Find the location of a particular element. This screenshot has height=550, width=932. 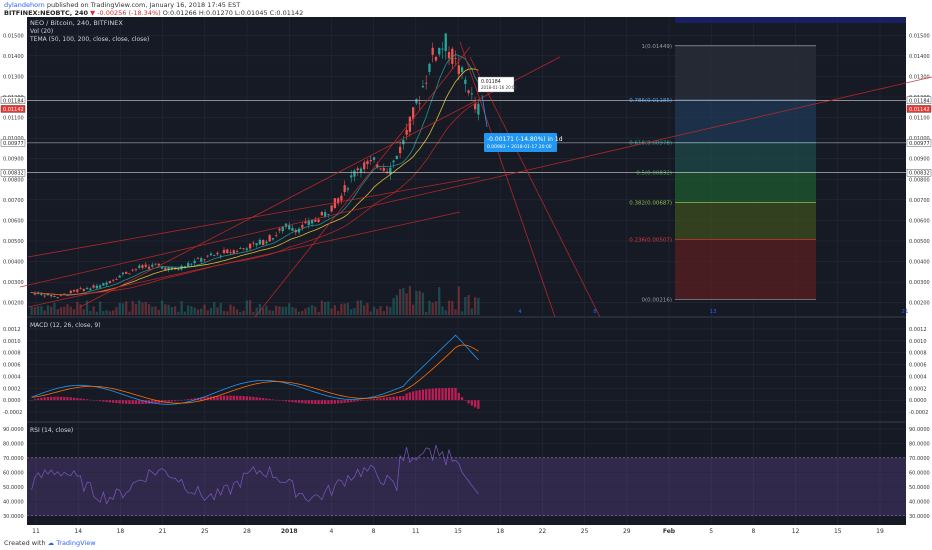

y-tick-label-right: 0.00200 is located at coordinates (919, 304).